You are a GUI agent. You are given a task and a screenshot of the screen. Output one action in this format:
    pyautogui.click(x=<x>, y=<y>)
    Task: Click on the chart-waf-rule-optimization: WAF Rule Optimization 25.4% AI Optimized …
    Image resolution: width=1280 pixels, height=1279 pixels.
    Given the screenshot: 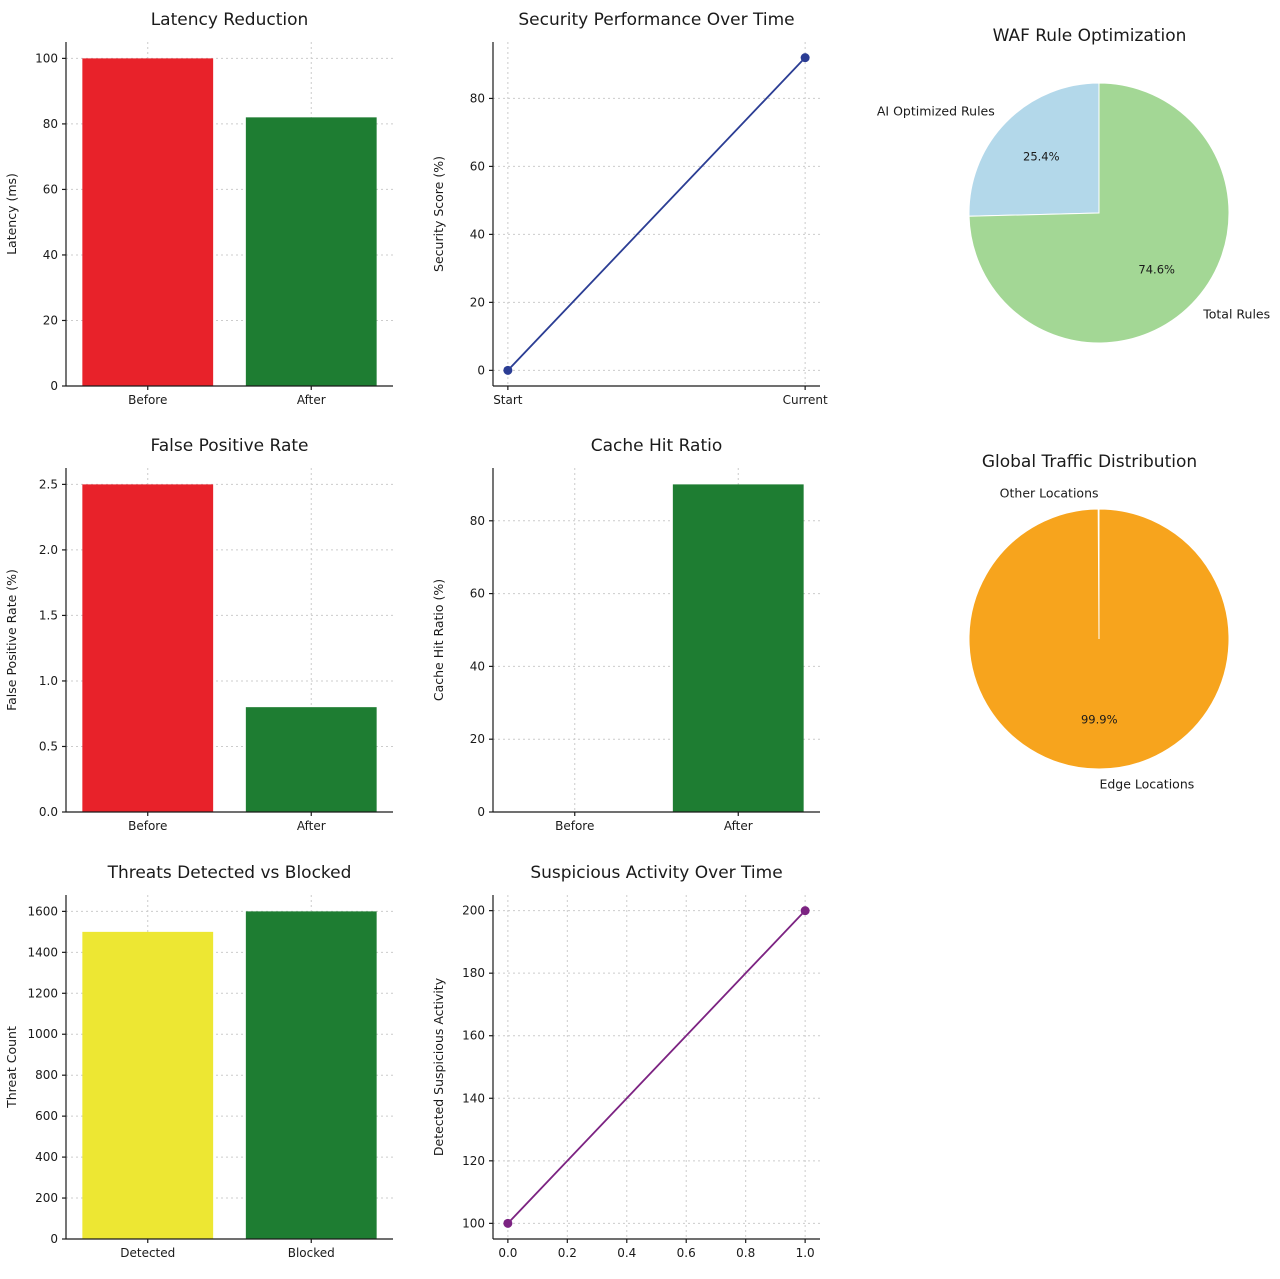 What is the action you would take?
    pyautogui.click(x=1067, y=213)
    